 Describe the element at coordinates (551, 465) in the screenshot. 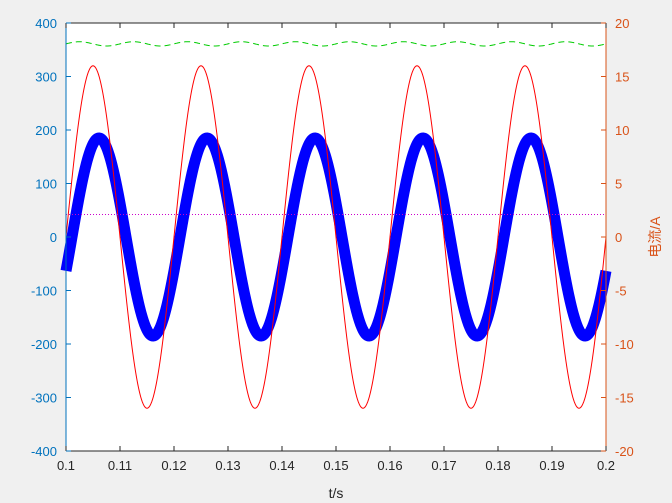

I see `x-tick-label: 0.19` at that location.